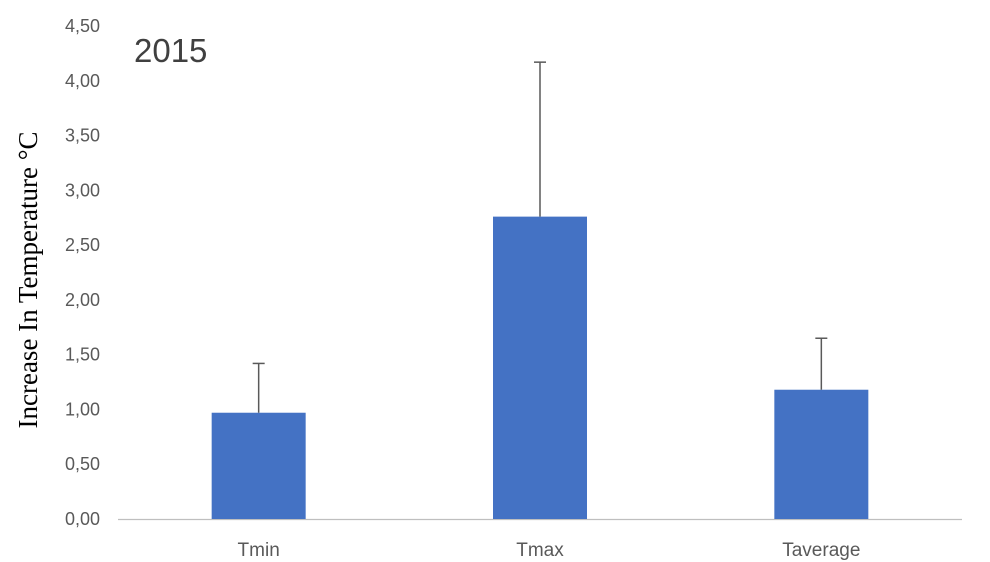 Image resolution: width=990 pixels, height=562 pixels. I want to click on y-tick-label: 1,50, so click(82, 355).